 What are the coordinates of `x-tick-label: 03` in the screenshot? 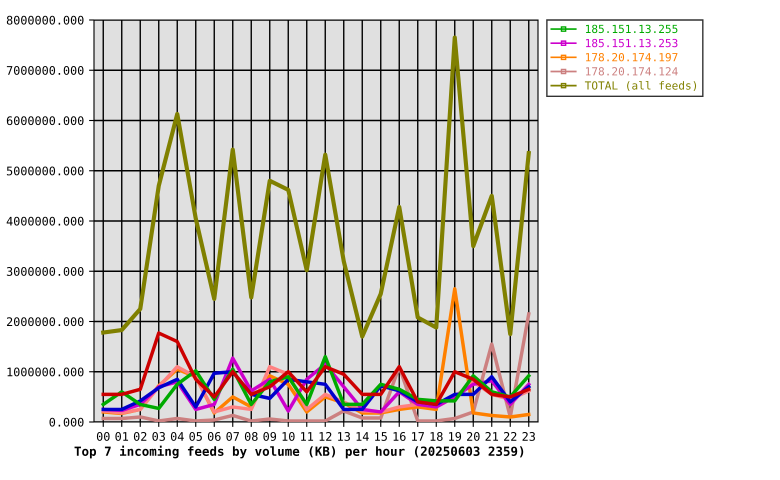 It's located at (158, 436).